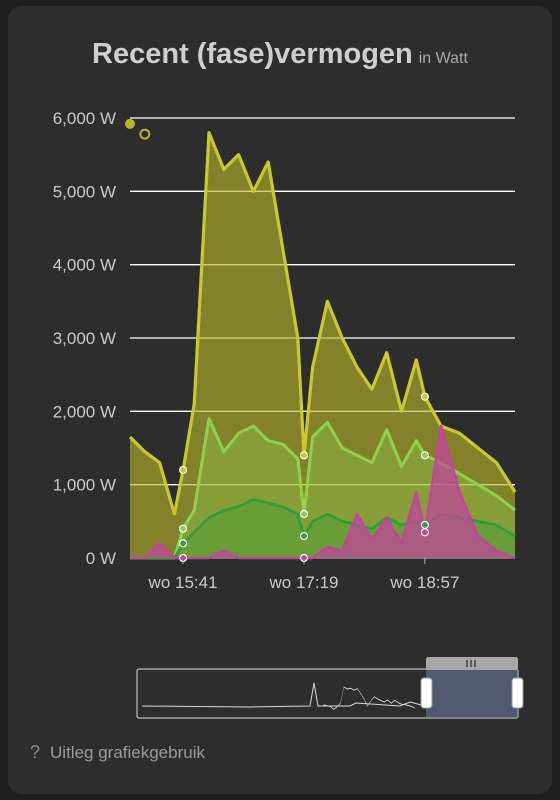  I want to click on navigator-scroll-bar, so click(472, 663).